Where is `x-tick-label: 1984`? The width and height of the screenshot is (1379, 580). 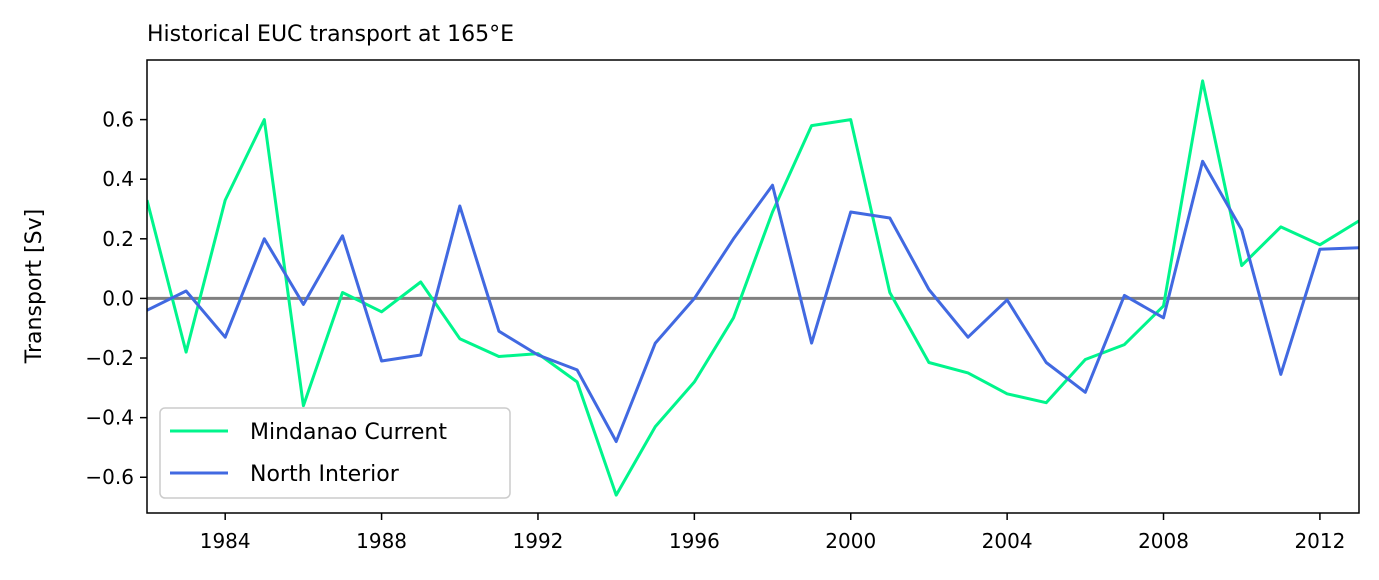
x-tick-label: 1984 is located at coordinates (225, 541).